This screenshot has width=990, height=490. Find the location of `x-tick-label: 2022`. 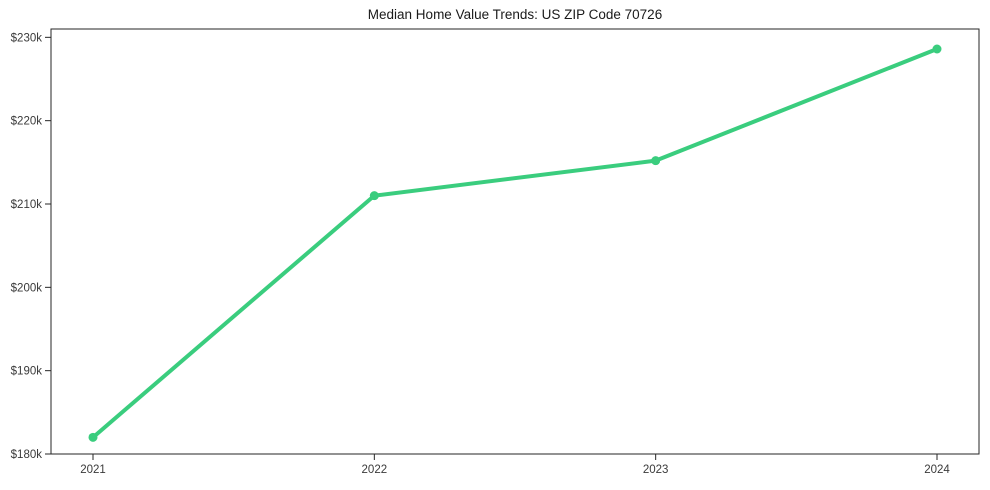

x-tick-label: 2022 is located at coordinates (375, 470).